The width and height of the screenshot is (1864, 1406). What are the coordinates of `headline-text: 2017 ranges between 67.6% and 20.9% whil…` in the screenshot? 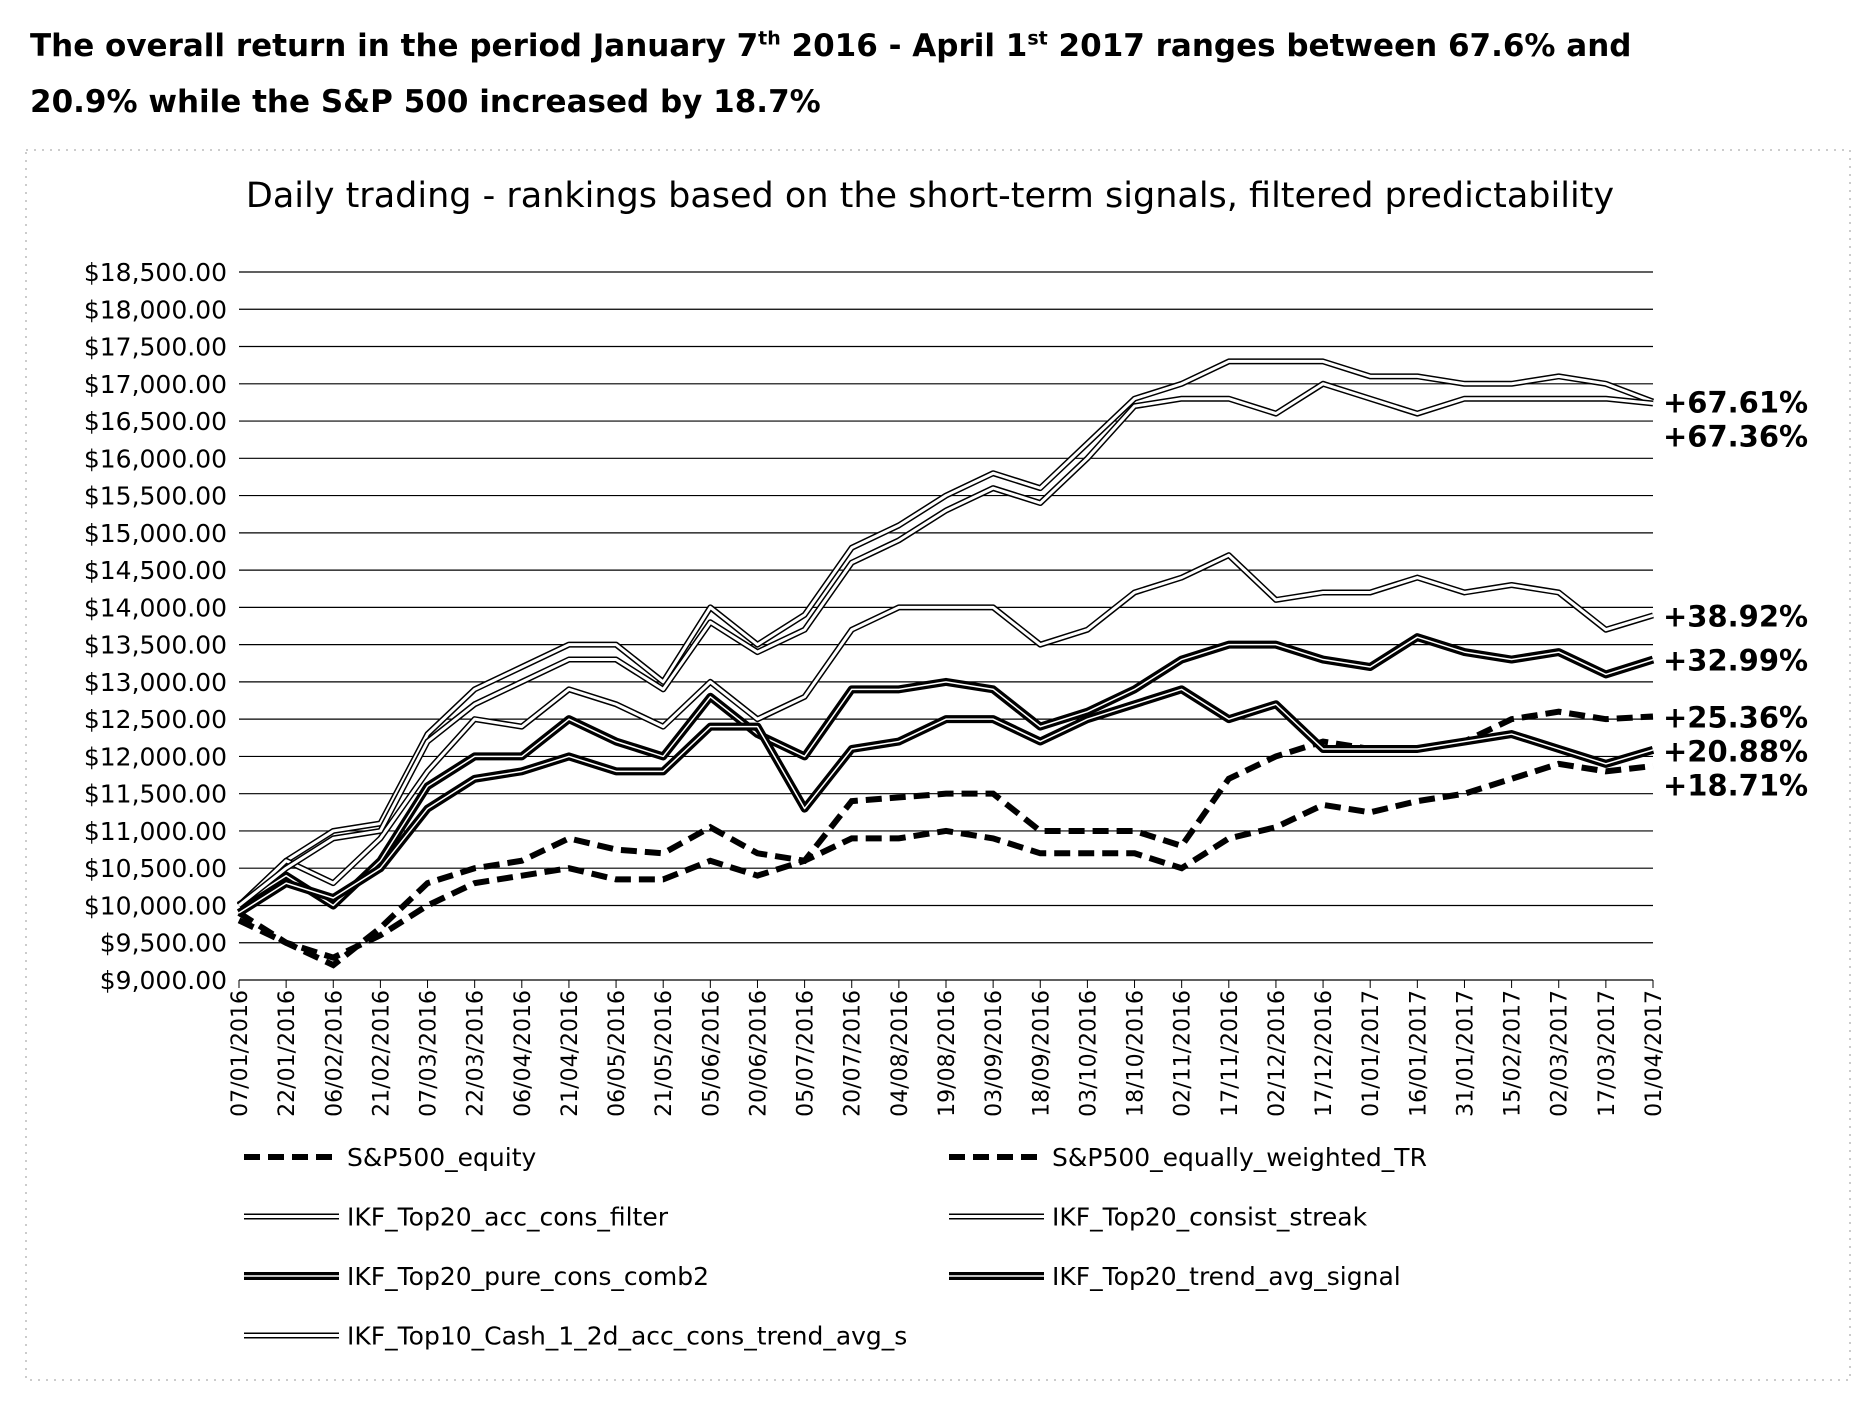 It's located at (831, 74).